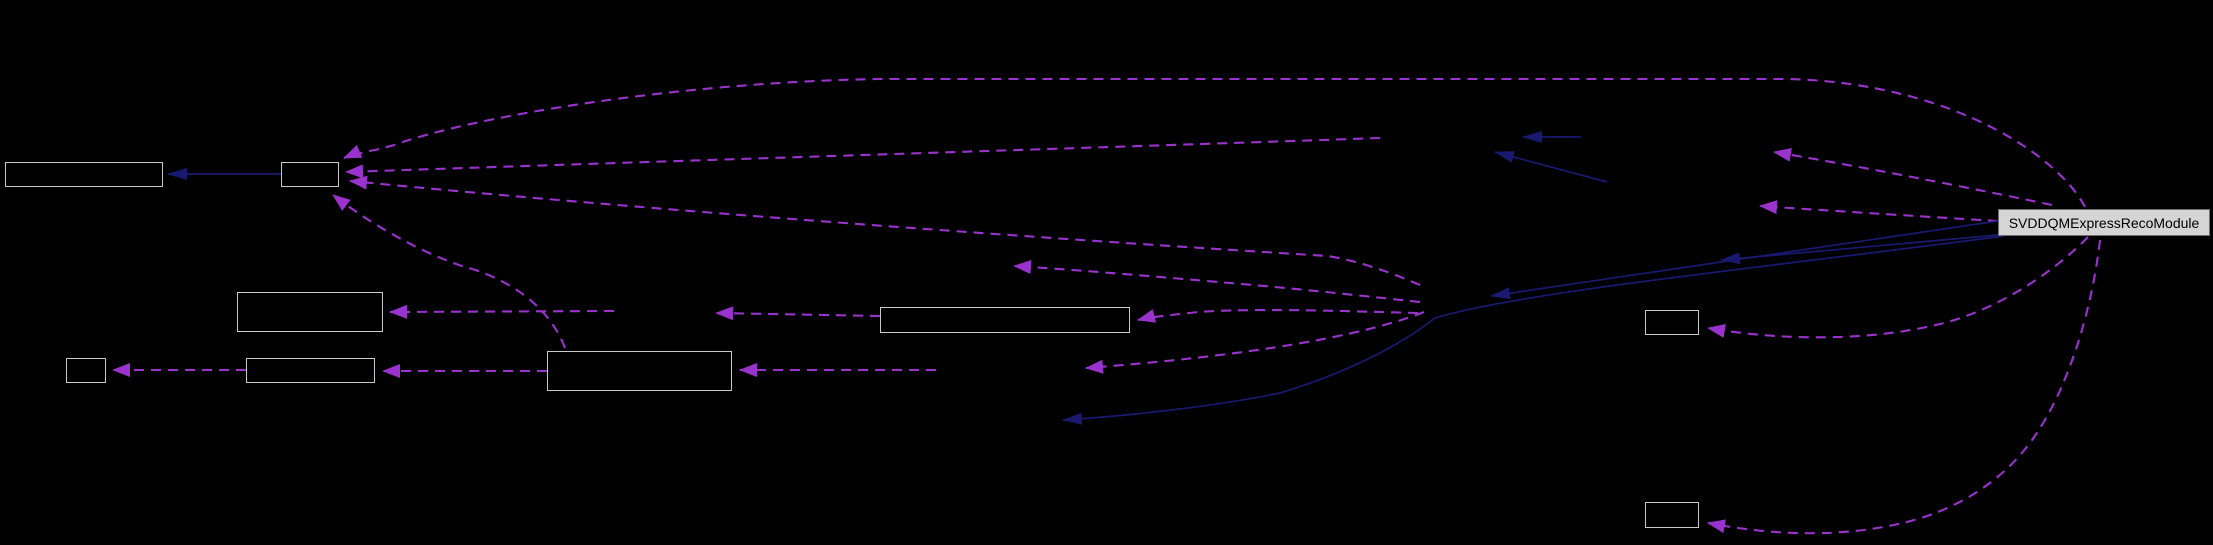  What do you see at coordinates (449, 271) in the screenshot?
I see `edge-dashed-f-to-b` at bounding box center [449, 271].